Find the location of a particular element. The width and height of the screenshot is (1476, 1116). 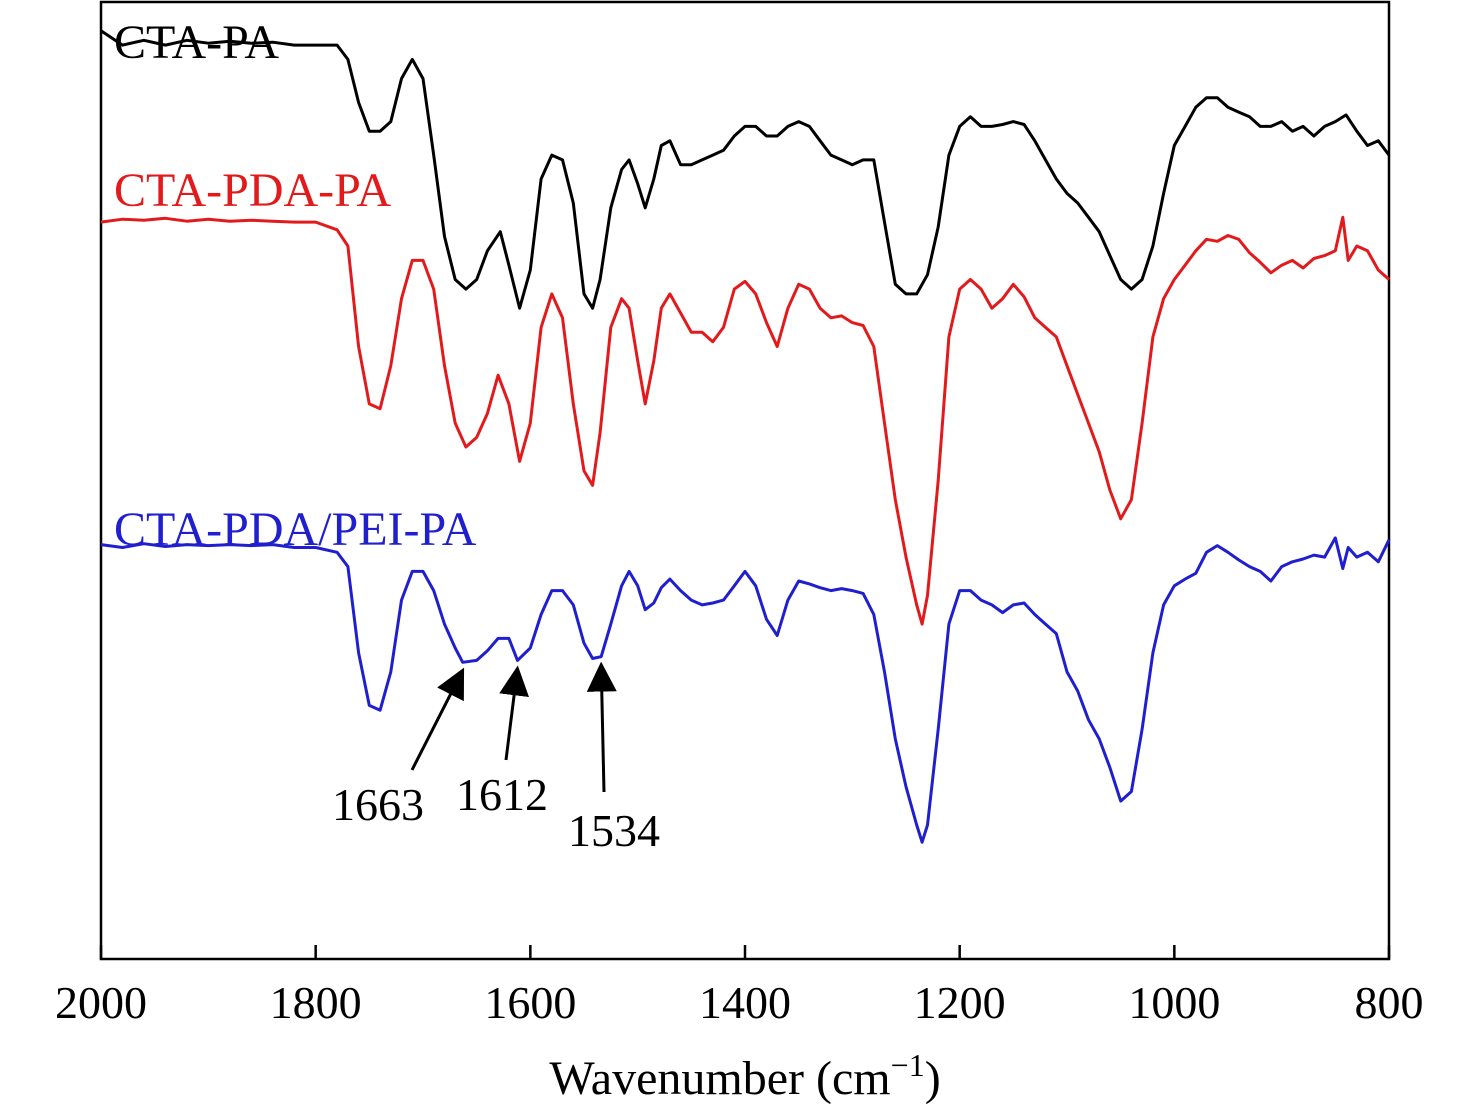

x-axis-tick-labels: 2000 1800 1600 1400 1200 1000 800 is located at coordinates (739, 1002).